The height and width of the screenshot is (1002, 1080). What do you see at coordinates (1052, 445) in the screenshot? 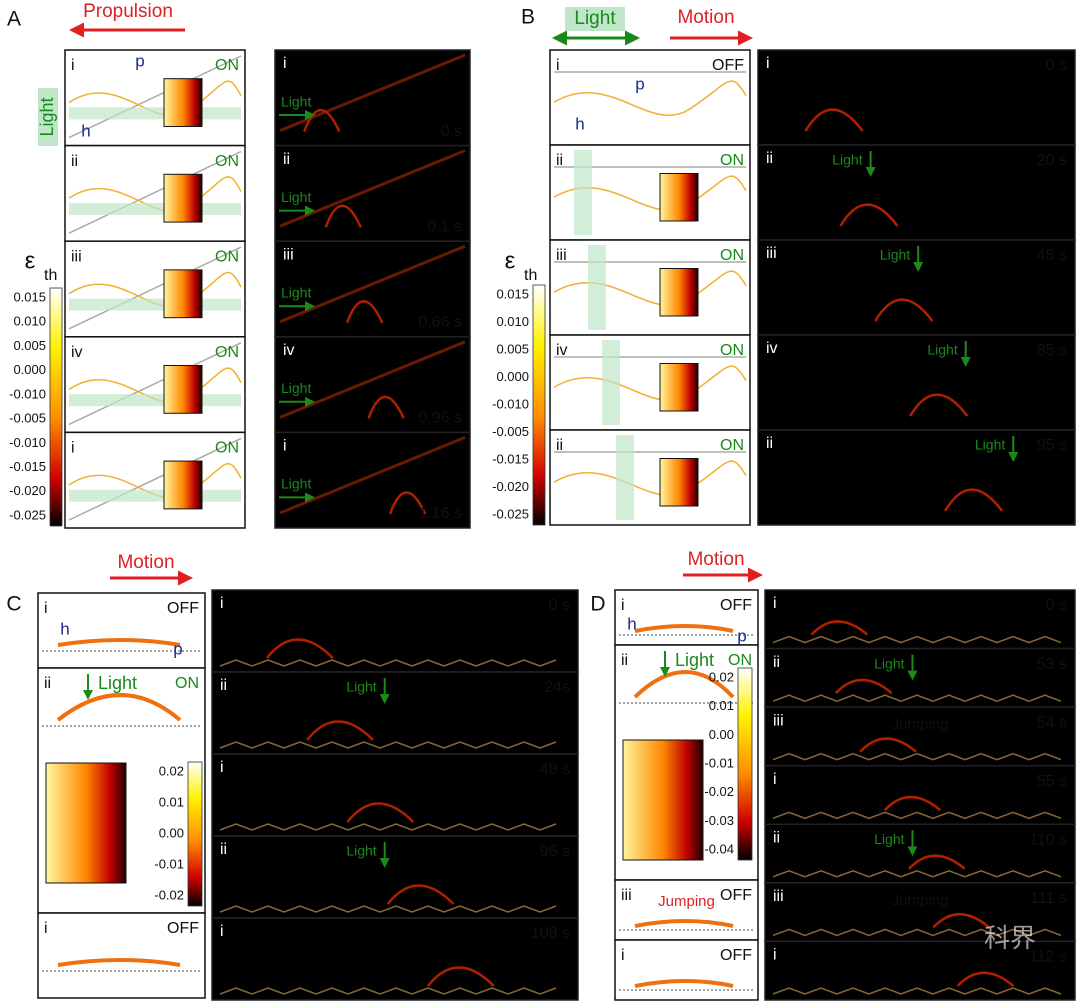
I see `photo-time: 95 s` at bounding box center [1052, 445].